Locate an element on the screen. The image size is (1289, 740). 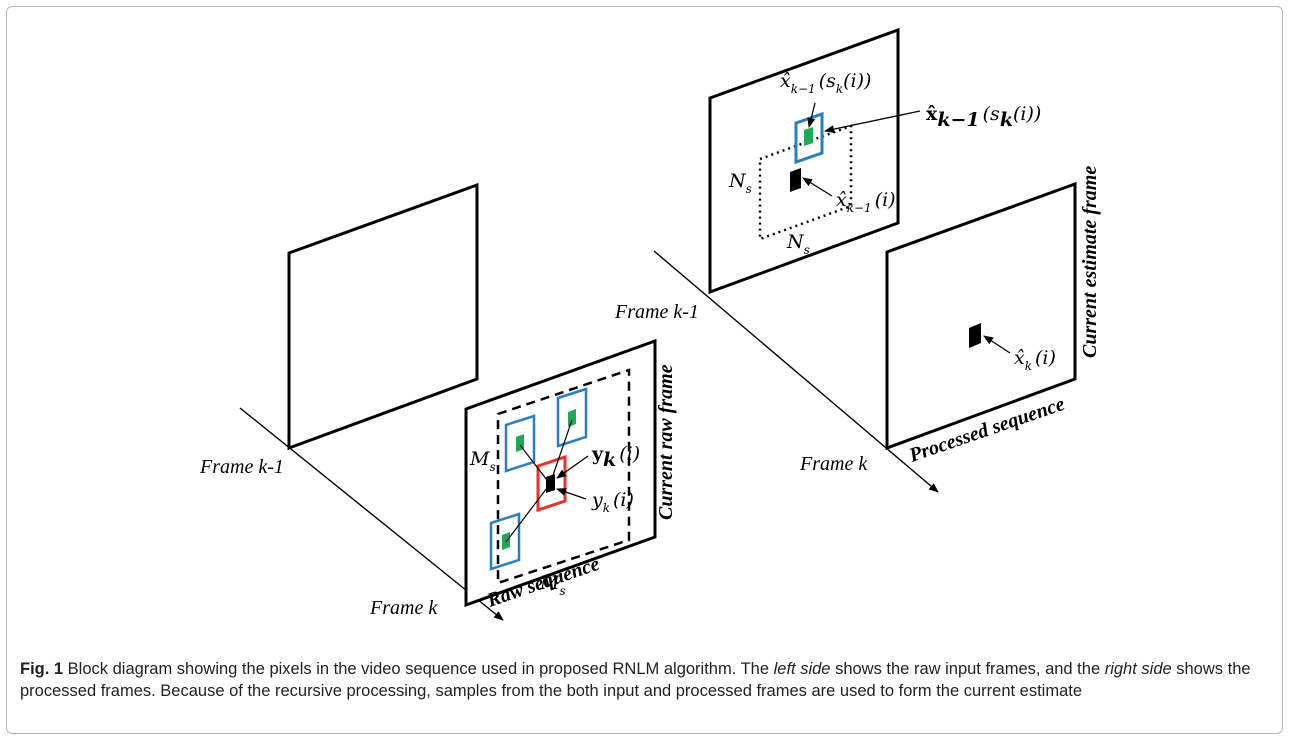
processed-pixel-current-arrow is located at coordinates (997, 344).